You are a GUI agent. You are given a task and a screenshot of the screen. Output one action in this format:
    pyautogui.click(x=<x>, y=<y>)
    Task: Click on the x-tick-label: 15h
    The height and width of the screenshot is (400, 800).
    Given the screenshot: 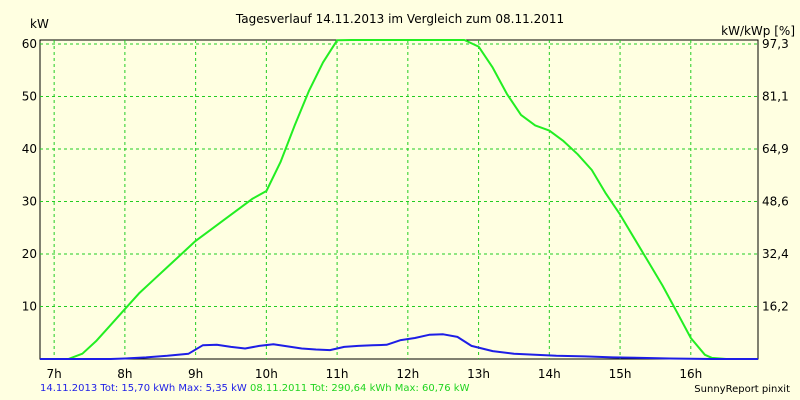 What is the action you would take?
    pyautogui.click(x=620, y=374)
    